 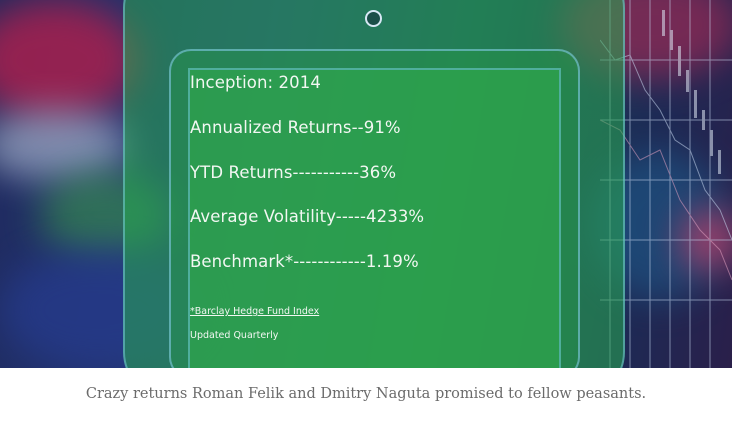 I want to click on stat-annualized-returns: Annualized Returns--91%, so click(x=295, y=127).